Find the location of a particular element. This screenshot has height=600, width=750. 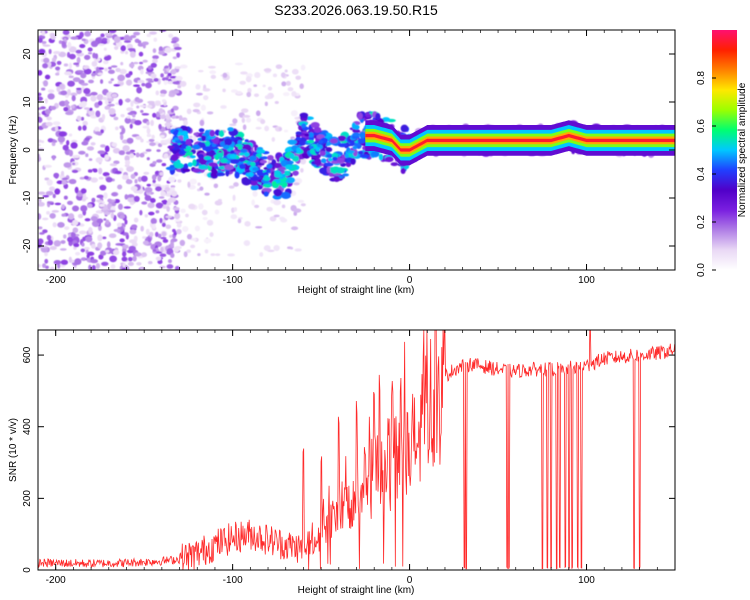

colorbar-label: Normalized spectral amplitude is located at coordinates (742, 149).